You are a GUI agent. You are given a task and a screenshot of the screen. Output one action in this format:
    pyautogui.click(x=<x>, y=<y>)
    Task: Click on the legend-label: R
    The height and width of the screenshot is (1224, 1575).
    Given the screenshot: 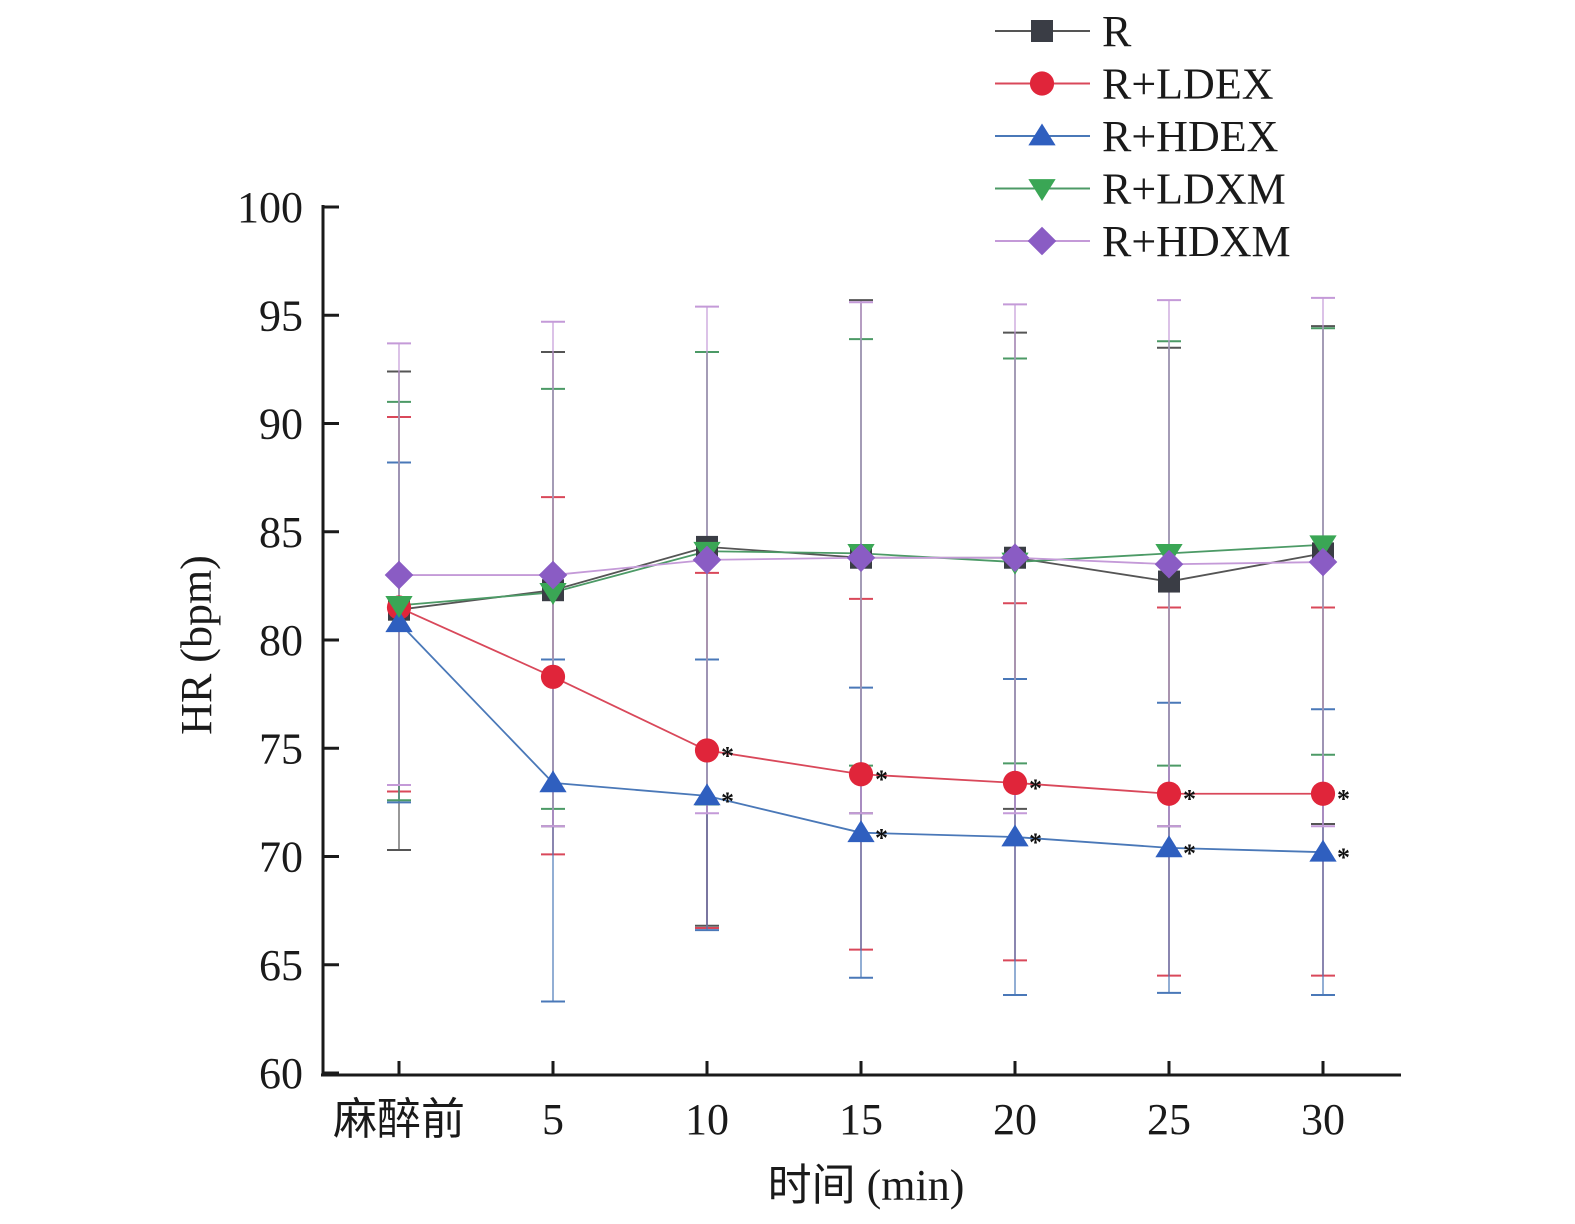 What is the action you would take?
    pyautogui.click(x=1117, y=31)
    